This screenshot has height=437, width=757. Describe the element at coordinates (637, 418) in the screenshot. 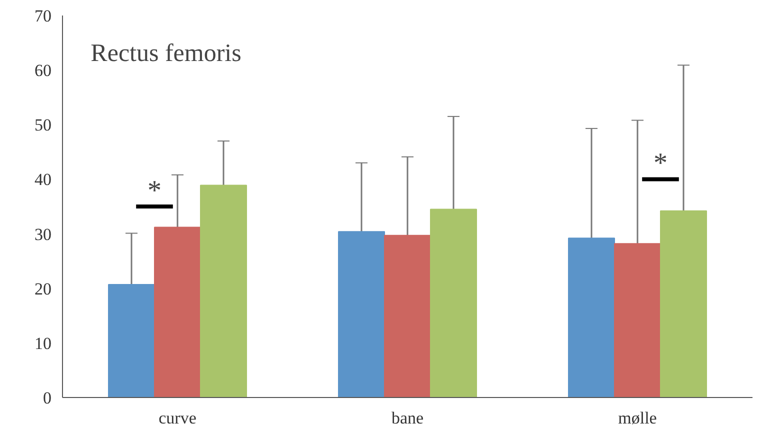

I see `x-tick-label: mølle` at that location.